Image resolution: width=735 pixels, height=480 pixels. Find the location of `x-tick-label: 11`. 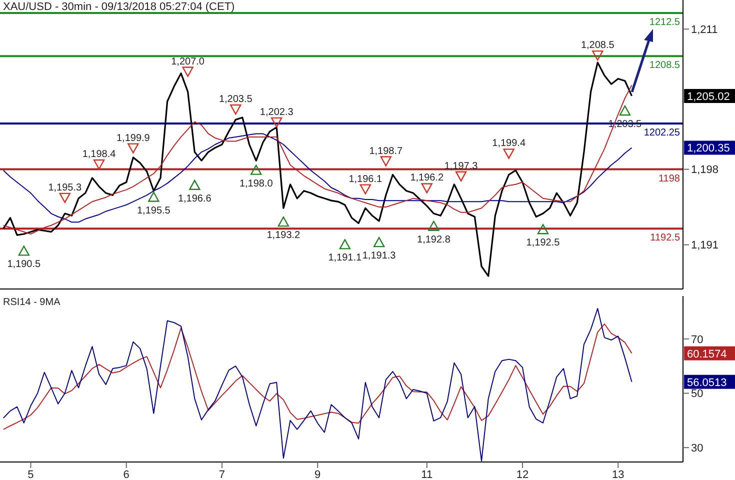

x-tick-label: 11 is located at coordinates (427, 474).